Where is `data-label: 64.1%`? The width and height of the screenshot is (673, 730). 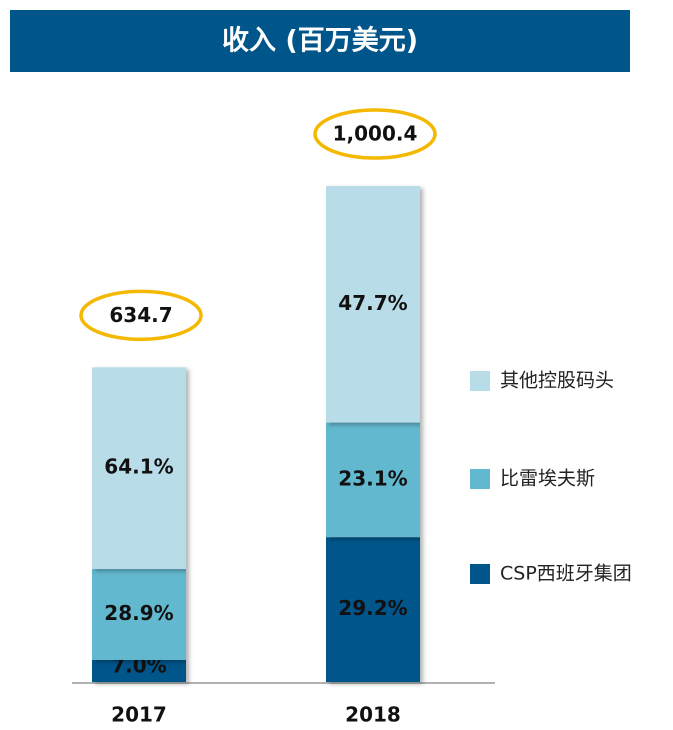 data-label: 64.1% is located at coordinates (138, 467).